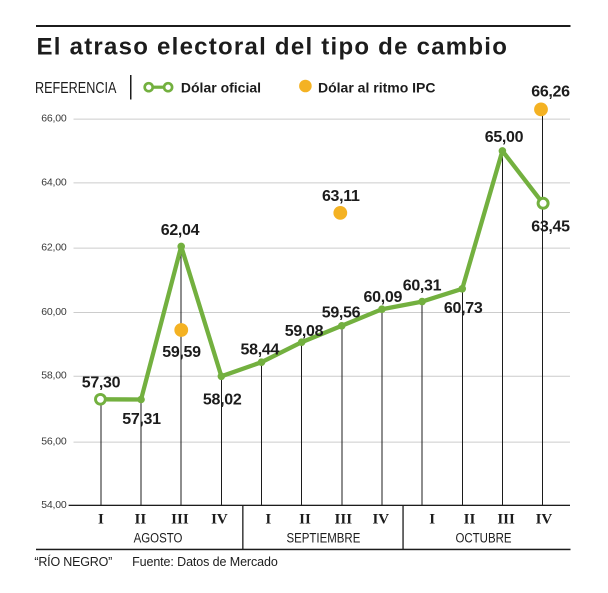  I want to click on svg-text: 62,04, so click(180, 230).